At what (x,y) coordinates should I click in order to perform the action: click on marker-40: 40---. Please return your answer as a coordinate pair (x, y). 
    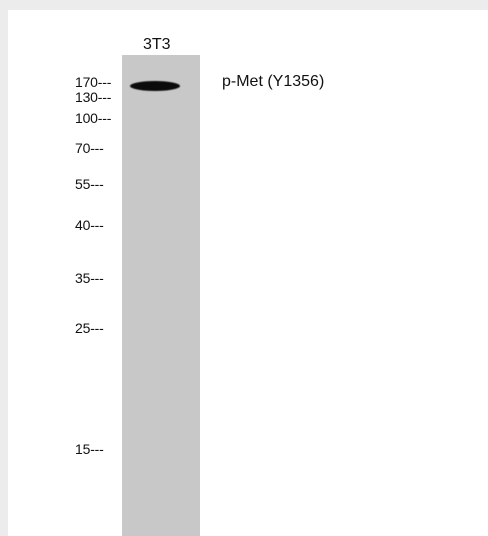
    Looking at the image, I should click on (89, 225).